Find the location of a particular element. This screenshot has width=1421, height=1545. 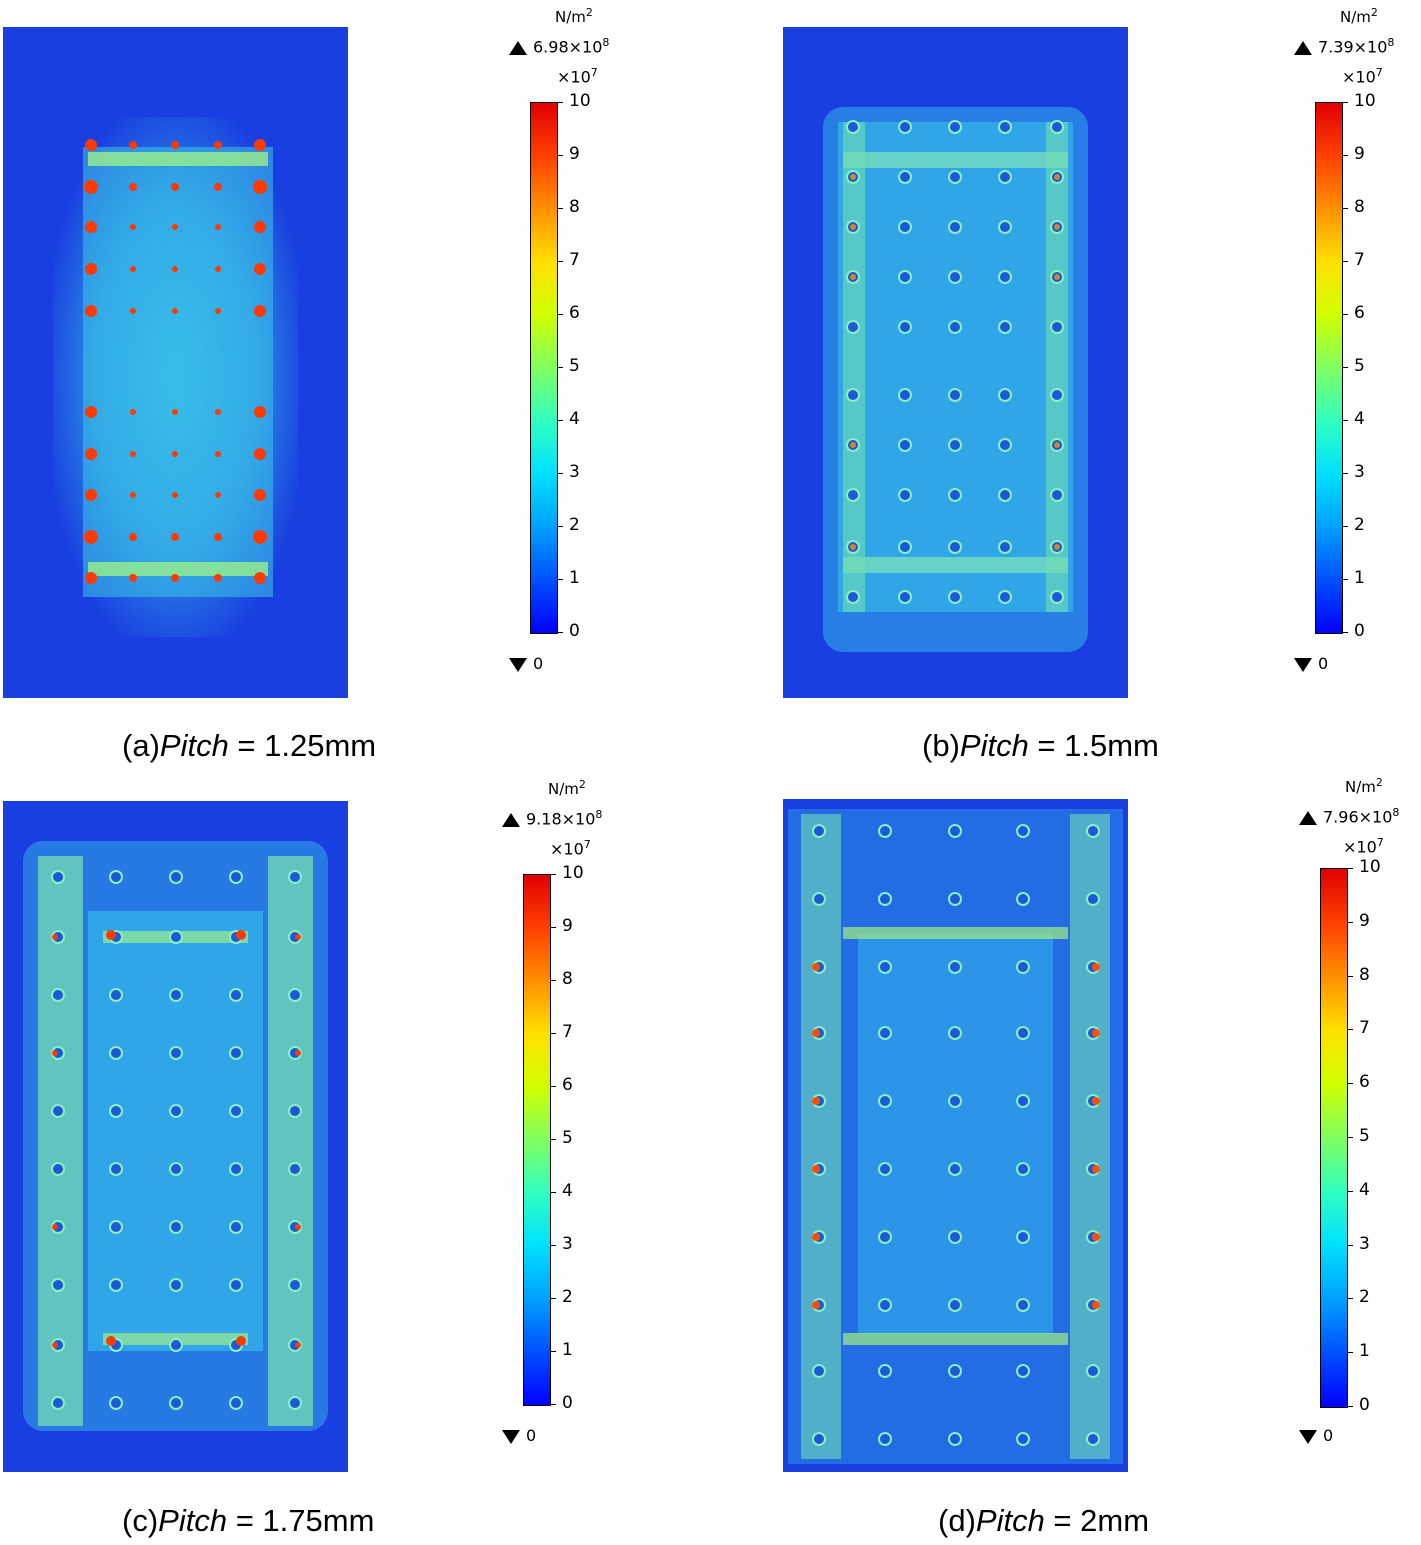

min-value-d: 0 is located at coordinates (1316, 1435).